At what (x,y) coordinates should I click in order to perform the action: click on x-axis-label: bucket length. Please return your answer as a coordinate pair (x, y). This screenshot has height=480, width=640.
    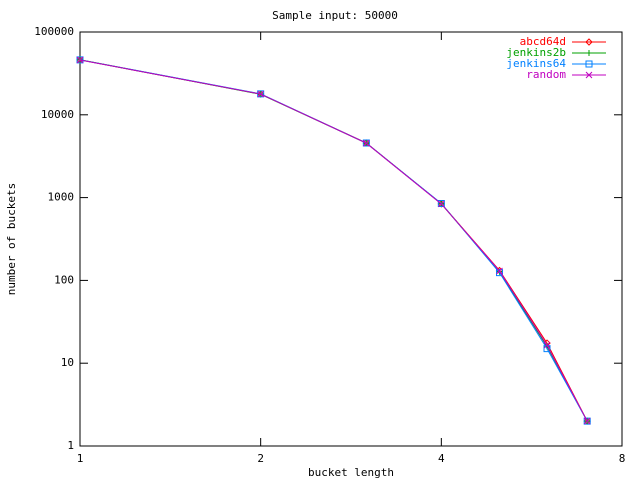
    Looking at the image, I should click on (351, 472).